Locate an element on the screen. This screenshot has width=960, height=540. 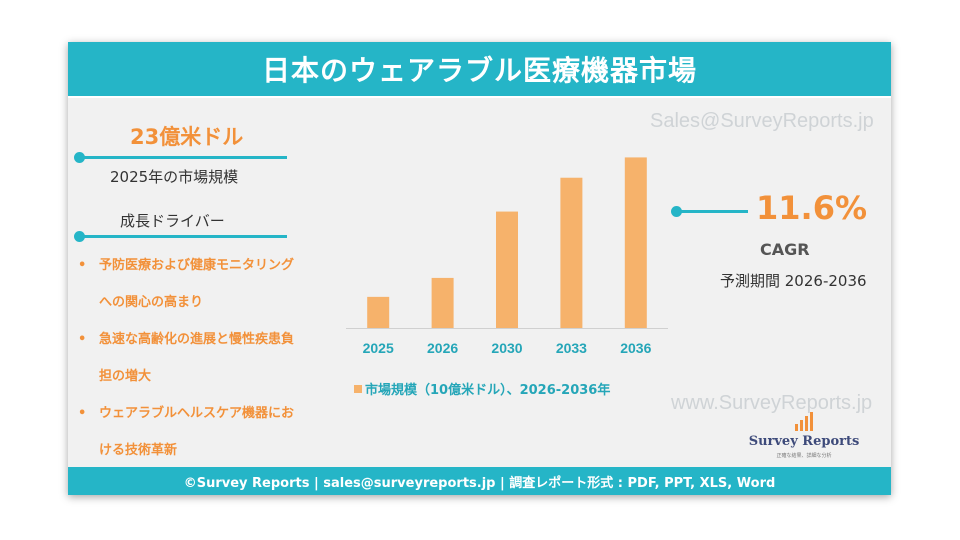
chart-bar-2025 is located at coordinates (378, 312).